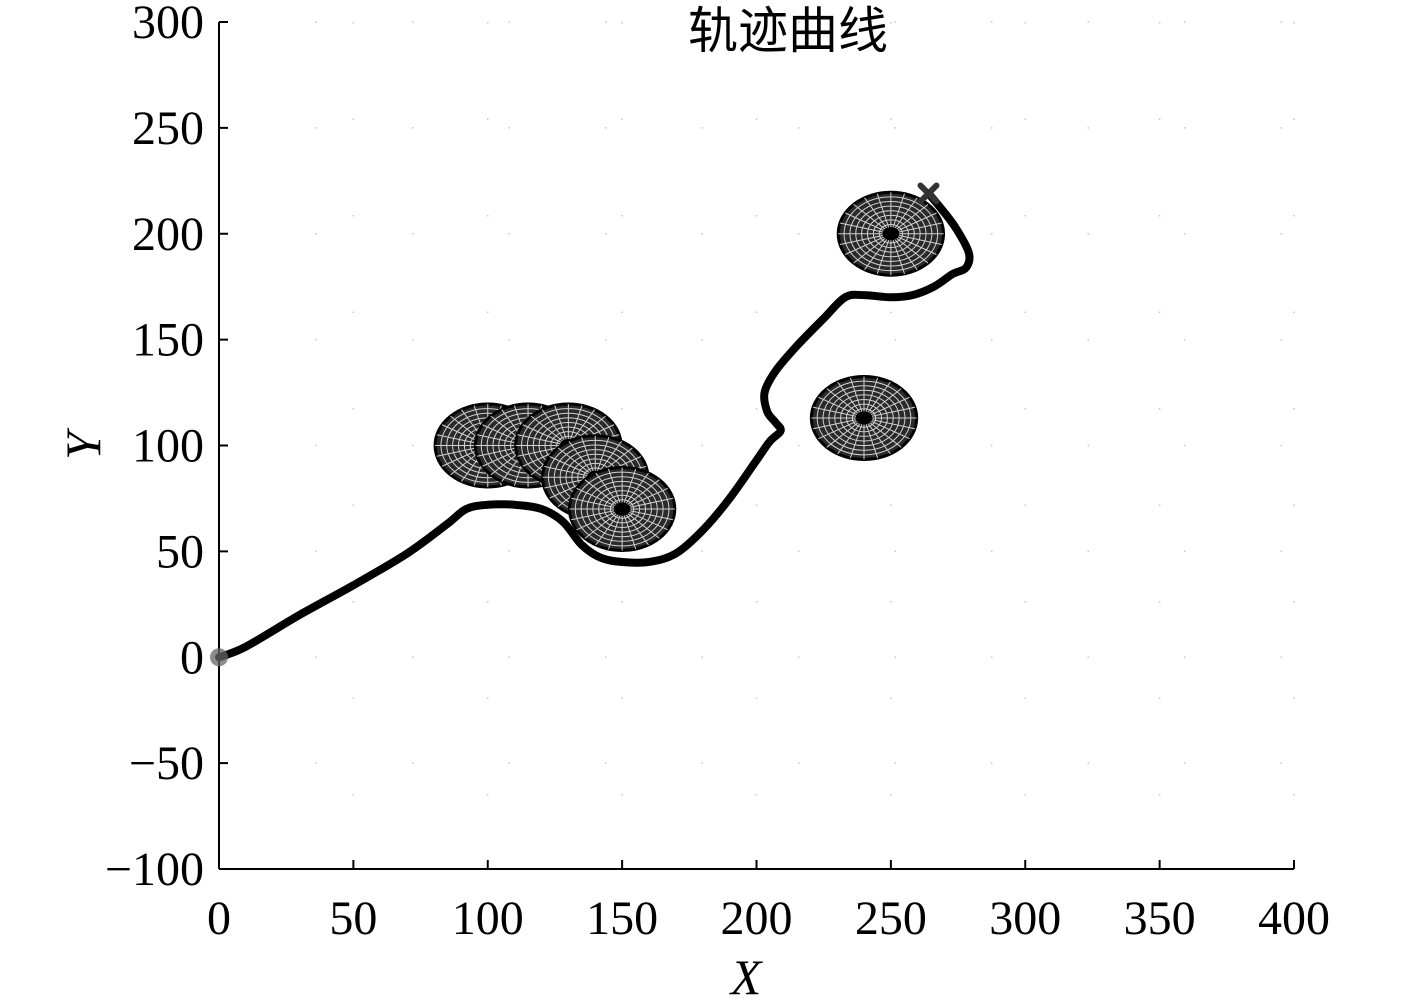 The height and width of the screenshot is (1004, 1417). I want to click on x-tick-label: 100, so click(488, 918).